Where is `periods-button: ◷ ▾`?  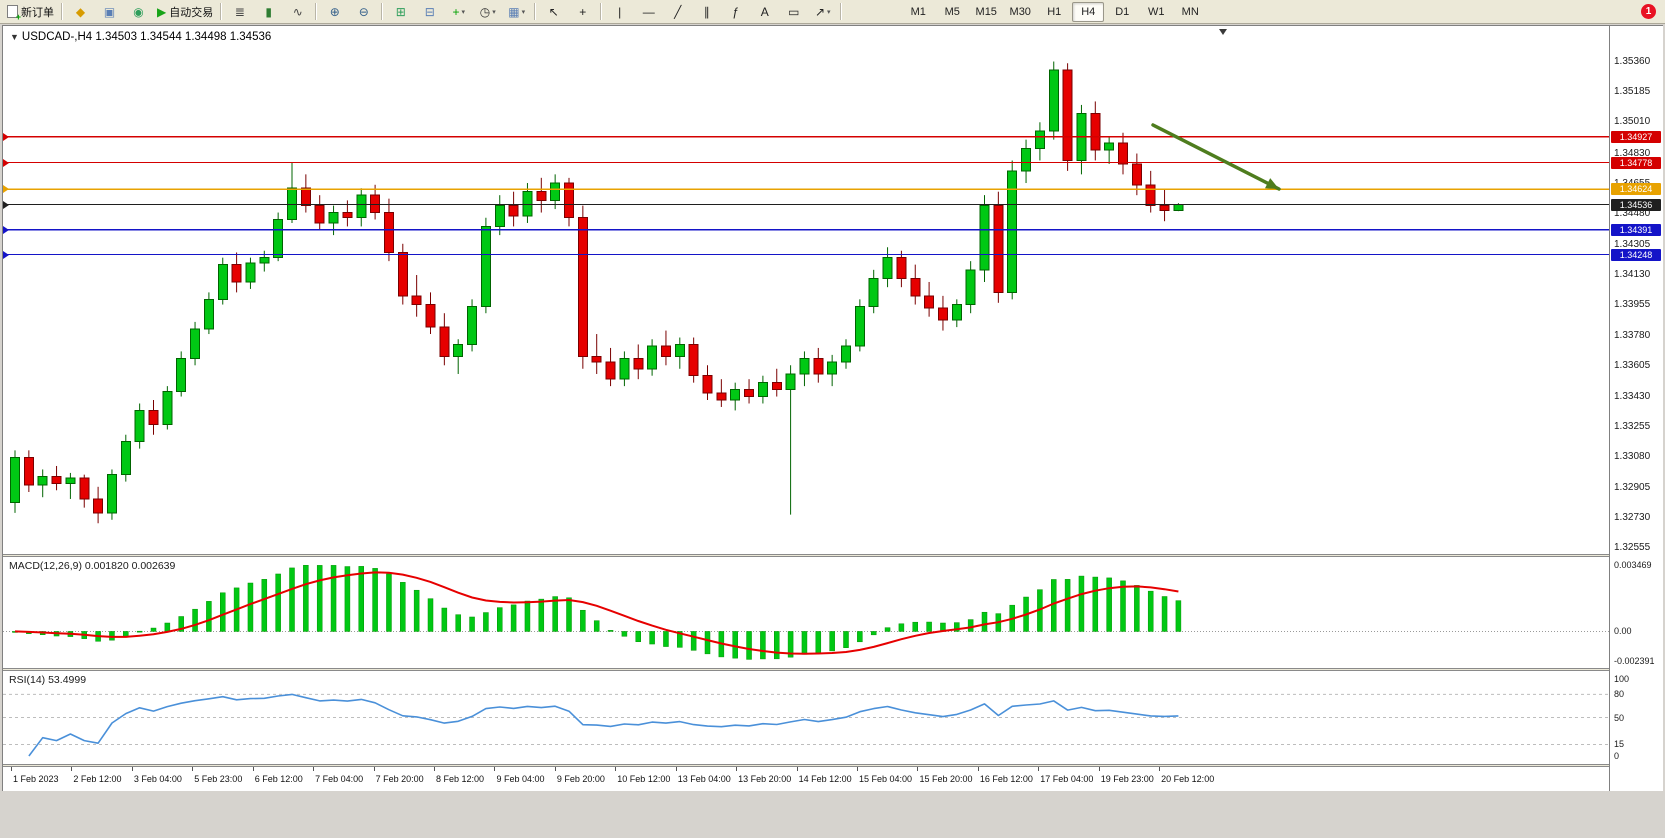 periods-button: ◷ ▾ is located at coordinates (487, 11).